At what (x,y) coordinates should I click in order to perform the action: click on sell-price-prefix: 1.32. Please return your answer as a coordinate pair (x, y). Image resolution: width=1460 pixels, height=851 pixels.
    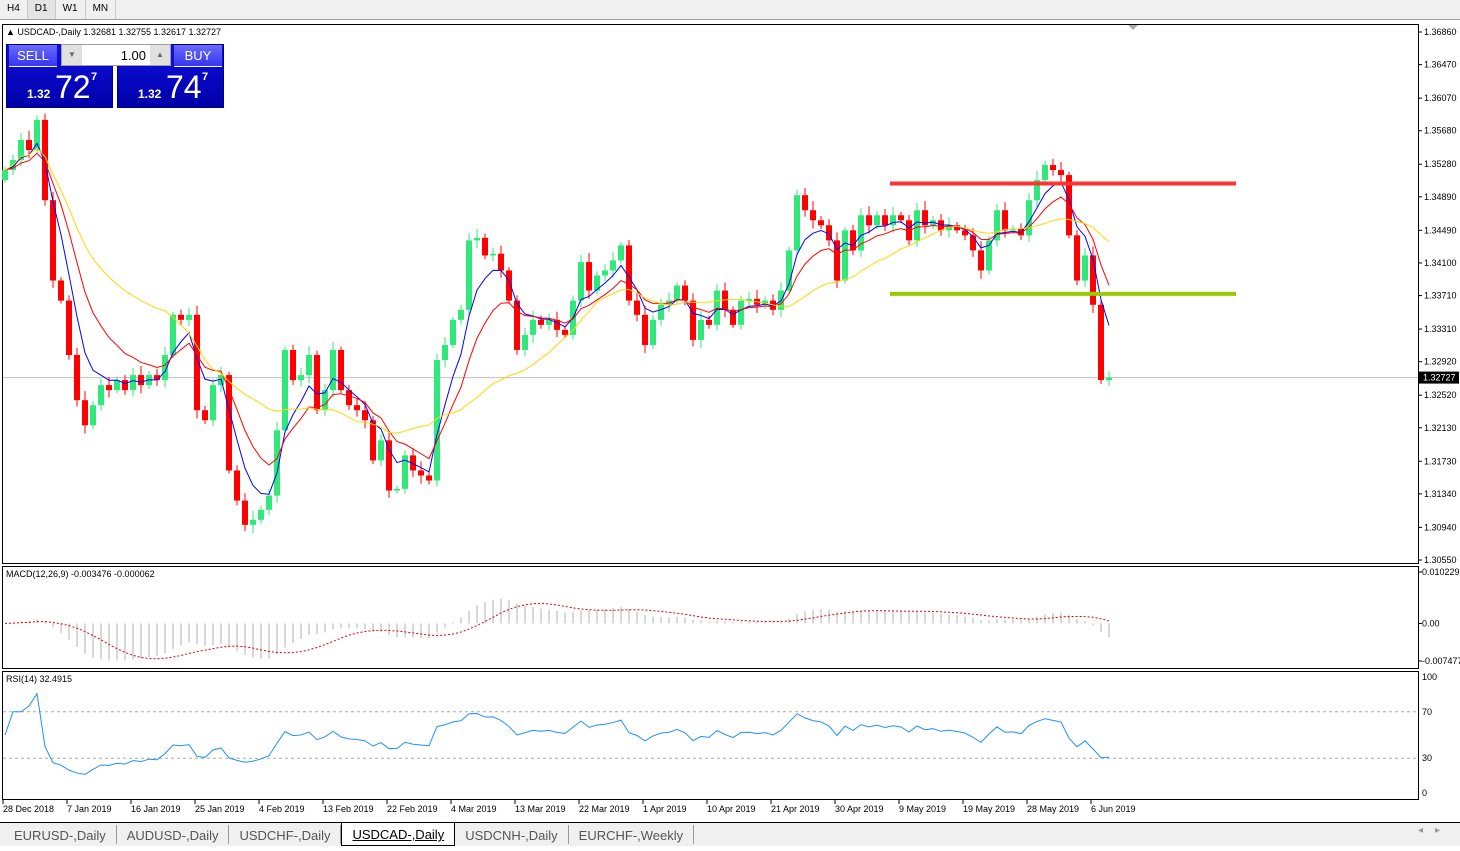
    Looking at the image, I should click on (39, 94).